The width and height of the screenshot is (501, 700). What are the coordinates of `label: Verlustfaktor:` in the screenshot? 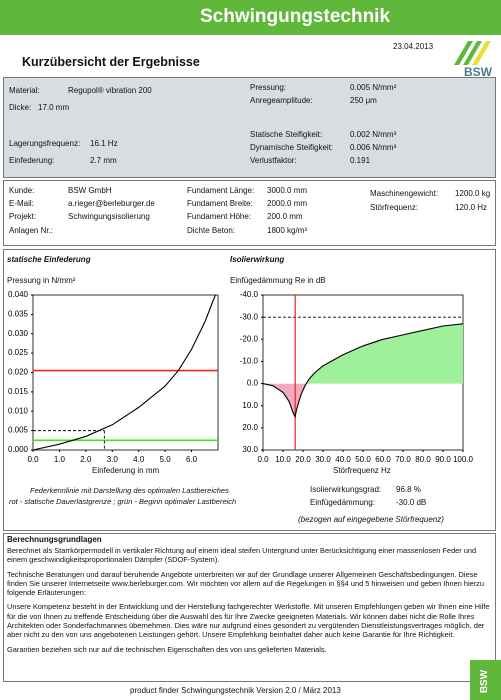 It's located at (273, 160).